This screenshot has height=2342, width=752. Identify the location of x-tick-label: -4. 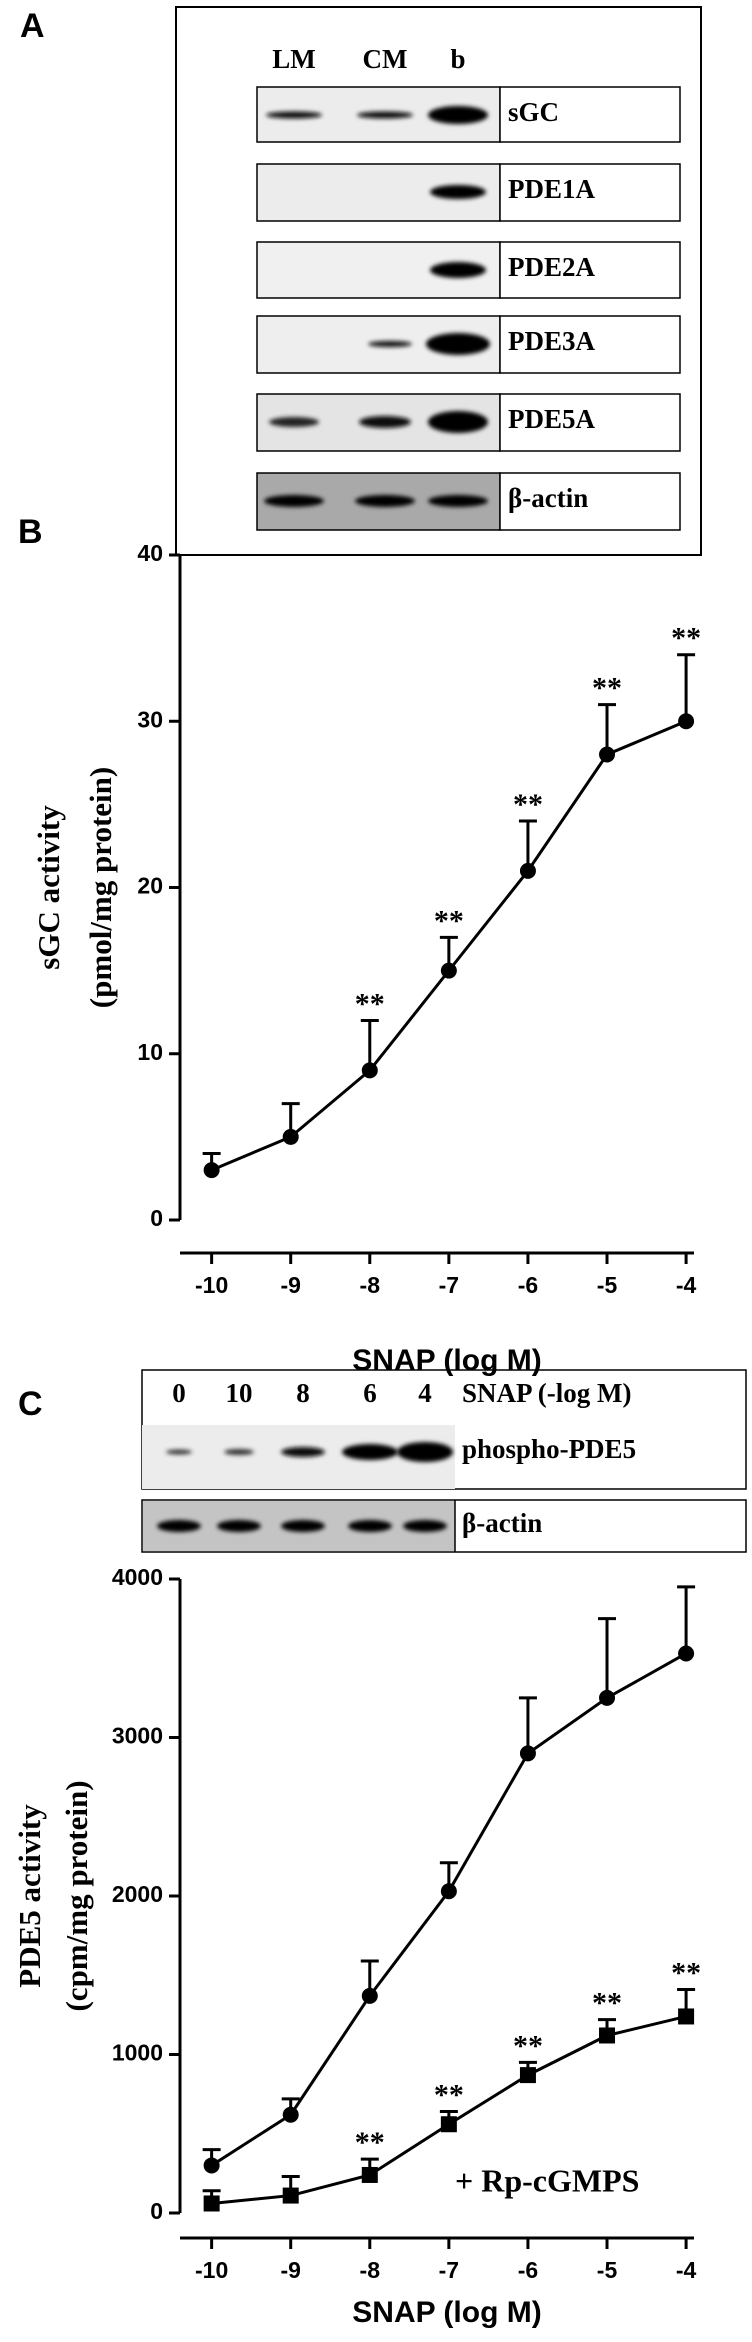
(686, 2270).